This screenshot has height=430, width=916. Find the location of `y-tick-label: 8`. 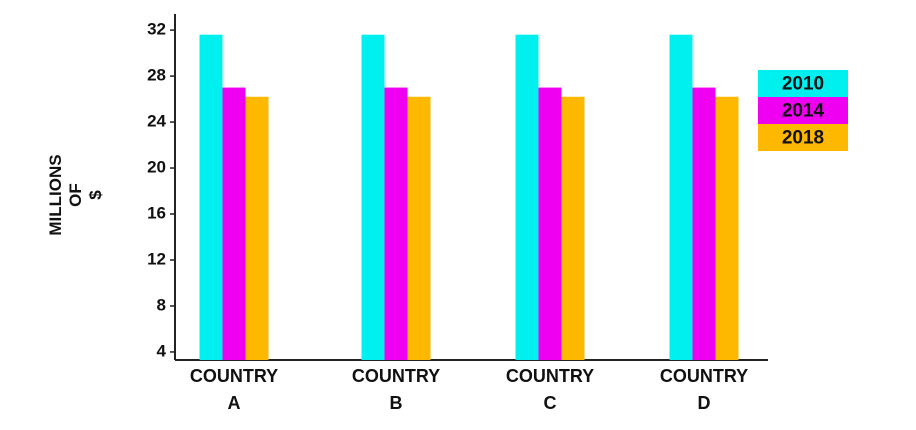

y-tick-label: 8 is located at coordinates (161, 304).